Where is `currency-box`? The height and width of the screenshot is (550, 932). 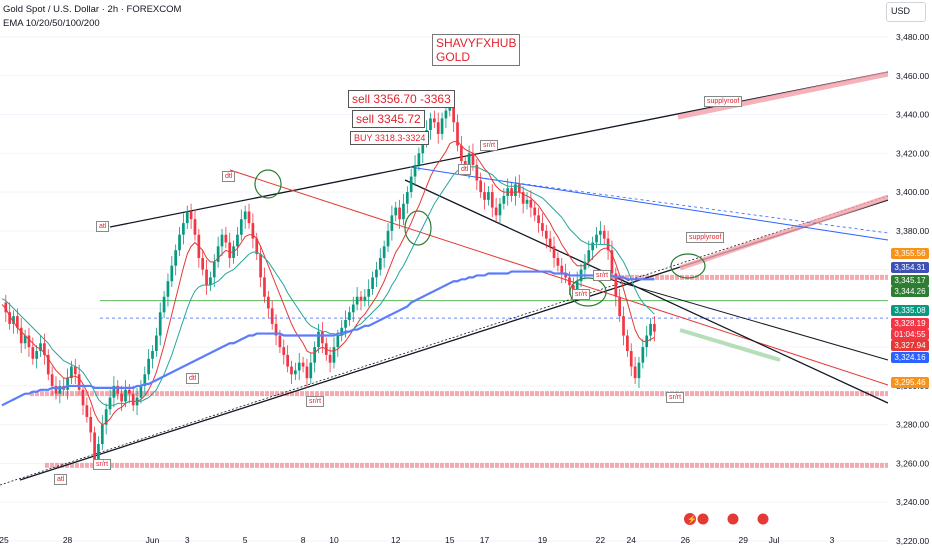 currency-box is located at coordinates (906, 12).